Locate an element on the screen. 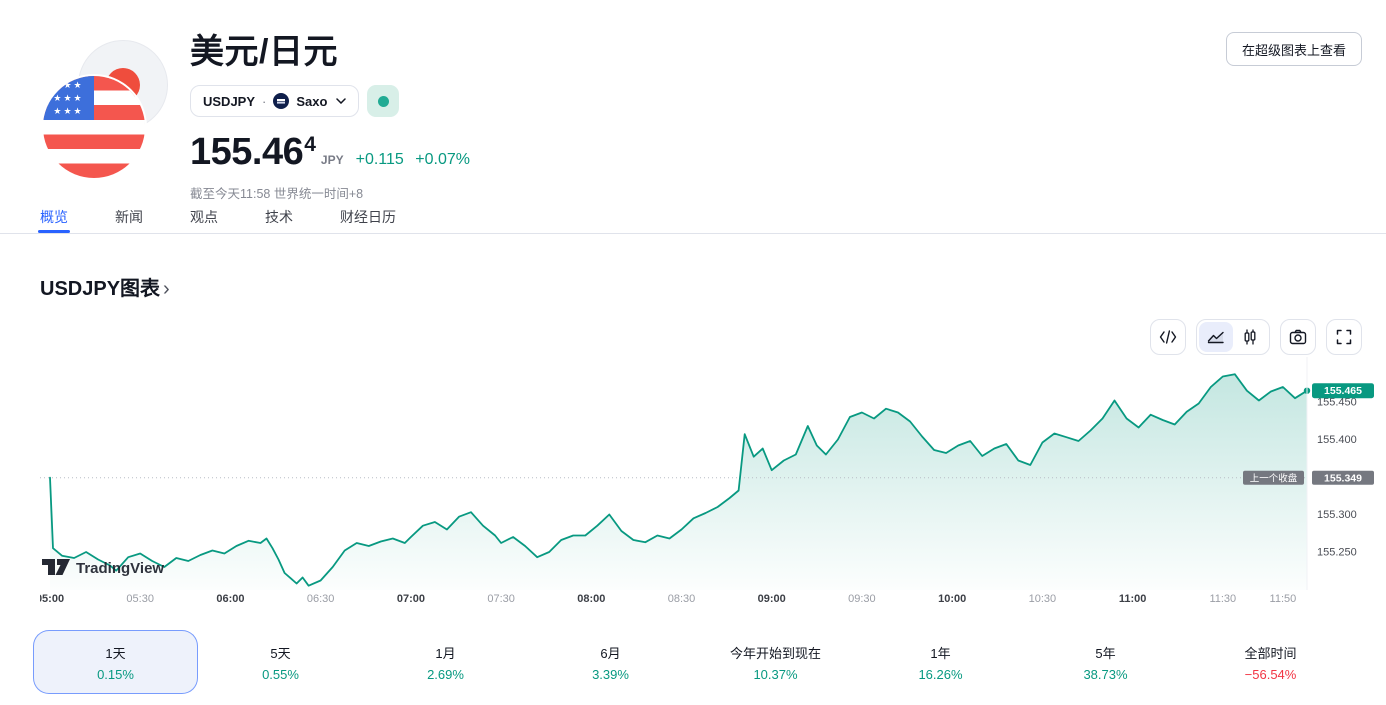 Image resolution: width=1386 pixels, height=705 pixels. range-button-6: 5年 38.73% is located at coordinates (1105, 662).